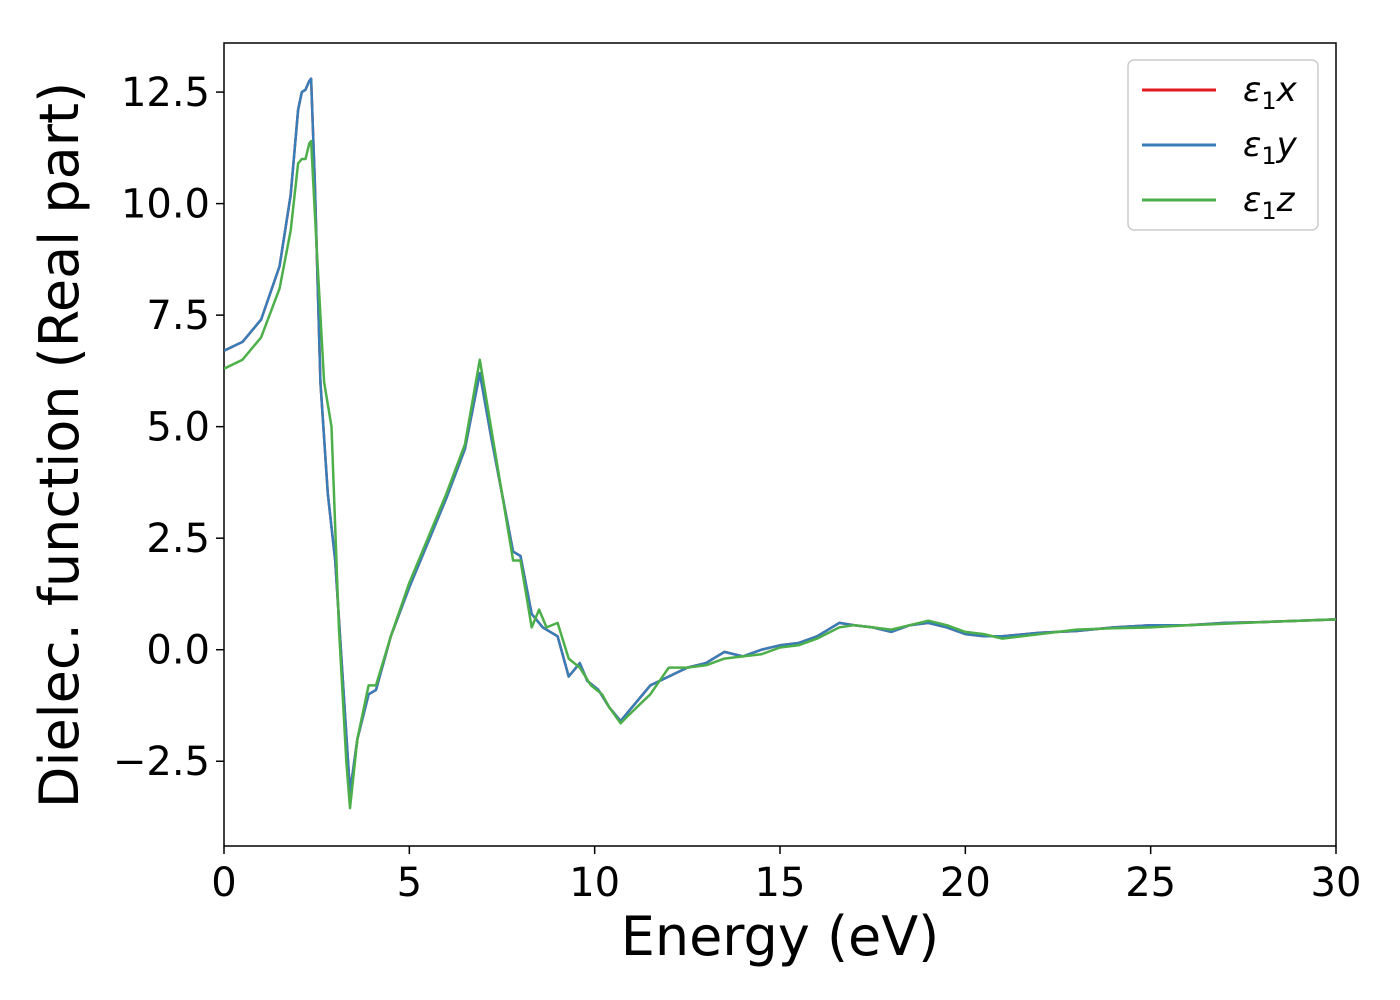 The width and height of the screenshot is (1400, 1000). Describe the element at coordinates (178, 428) in the screenshot. I see `y-tick-label: 5.0` at that location.